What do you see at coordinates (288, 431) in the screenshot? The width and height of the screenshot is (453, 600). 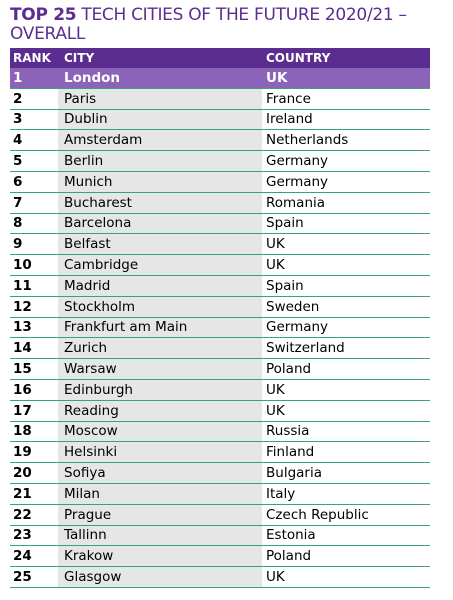 I see `country-cell: Russia` at bounding box center [288, 431].